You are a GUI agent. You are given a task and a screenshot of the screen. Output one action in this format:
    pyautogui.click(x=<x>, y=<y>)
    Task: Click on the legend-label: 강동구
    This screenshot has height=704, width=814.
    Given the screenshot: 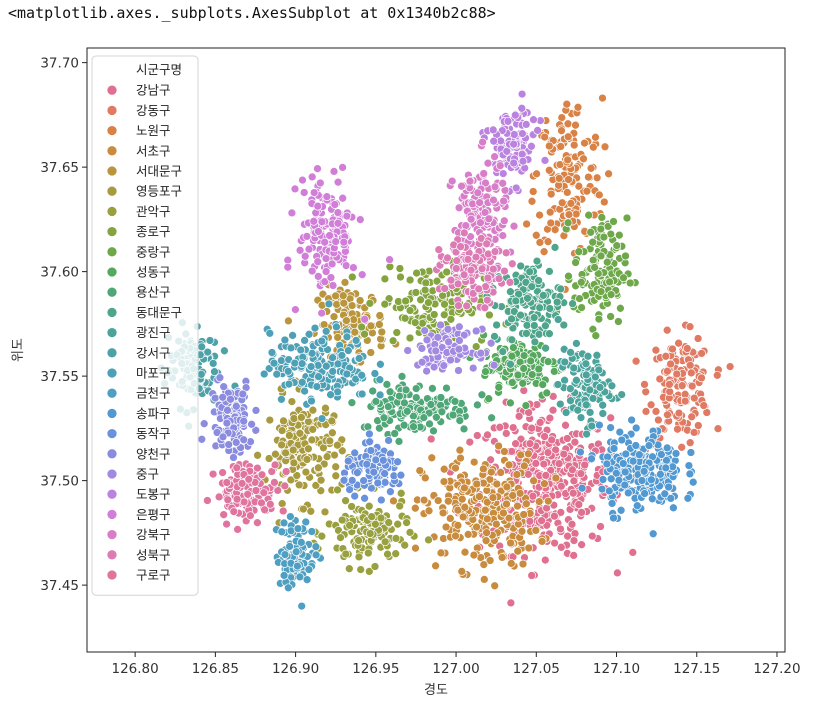 What is the action you would take?
    pyautogui.click(x=153, y=110)
    